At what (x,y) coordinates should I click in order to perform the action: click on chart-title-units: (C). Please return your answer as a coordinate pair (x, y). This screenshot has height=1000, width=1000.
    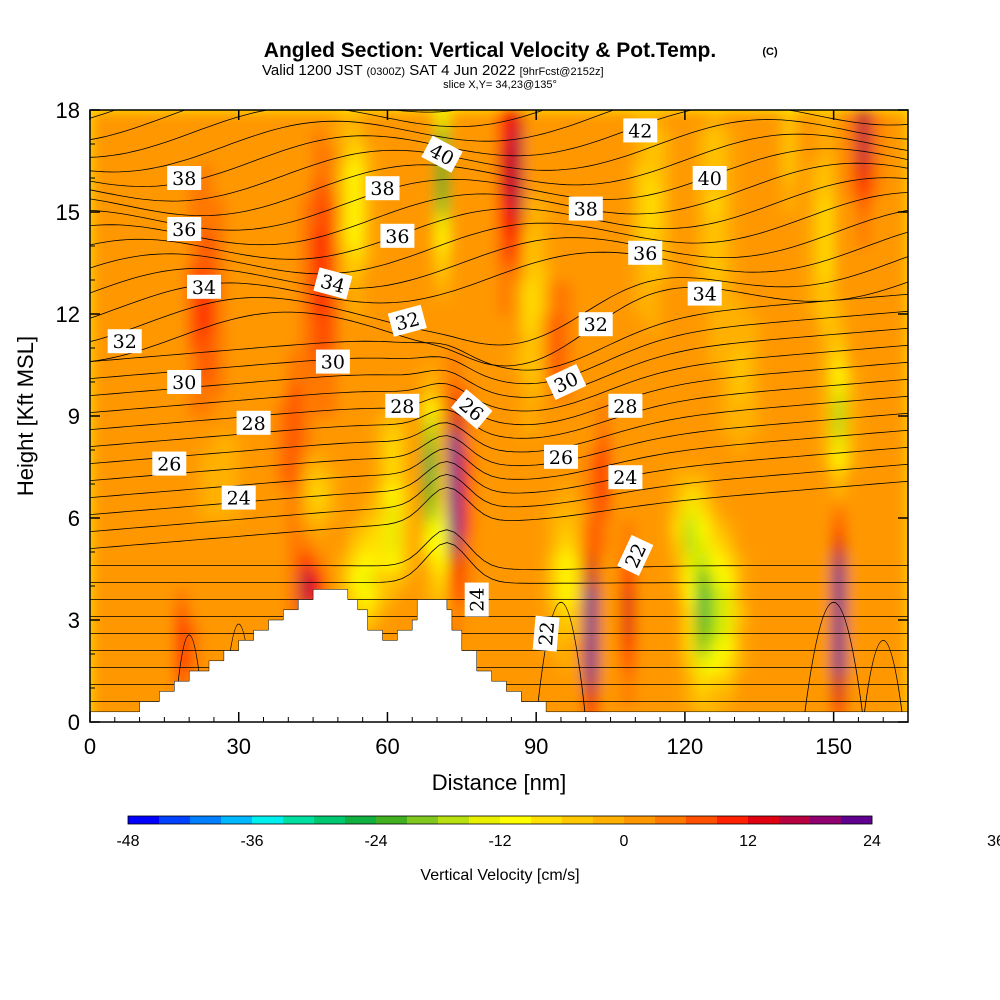
    Looking at the image, I should click on (770, 52).